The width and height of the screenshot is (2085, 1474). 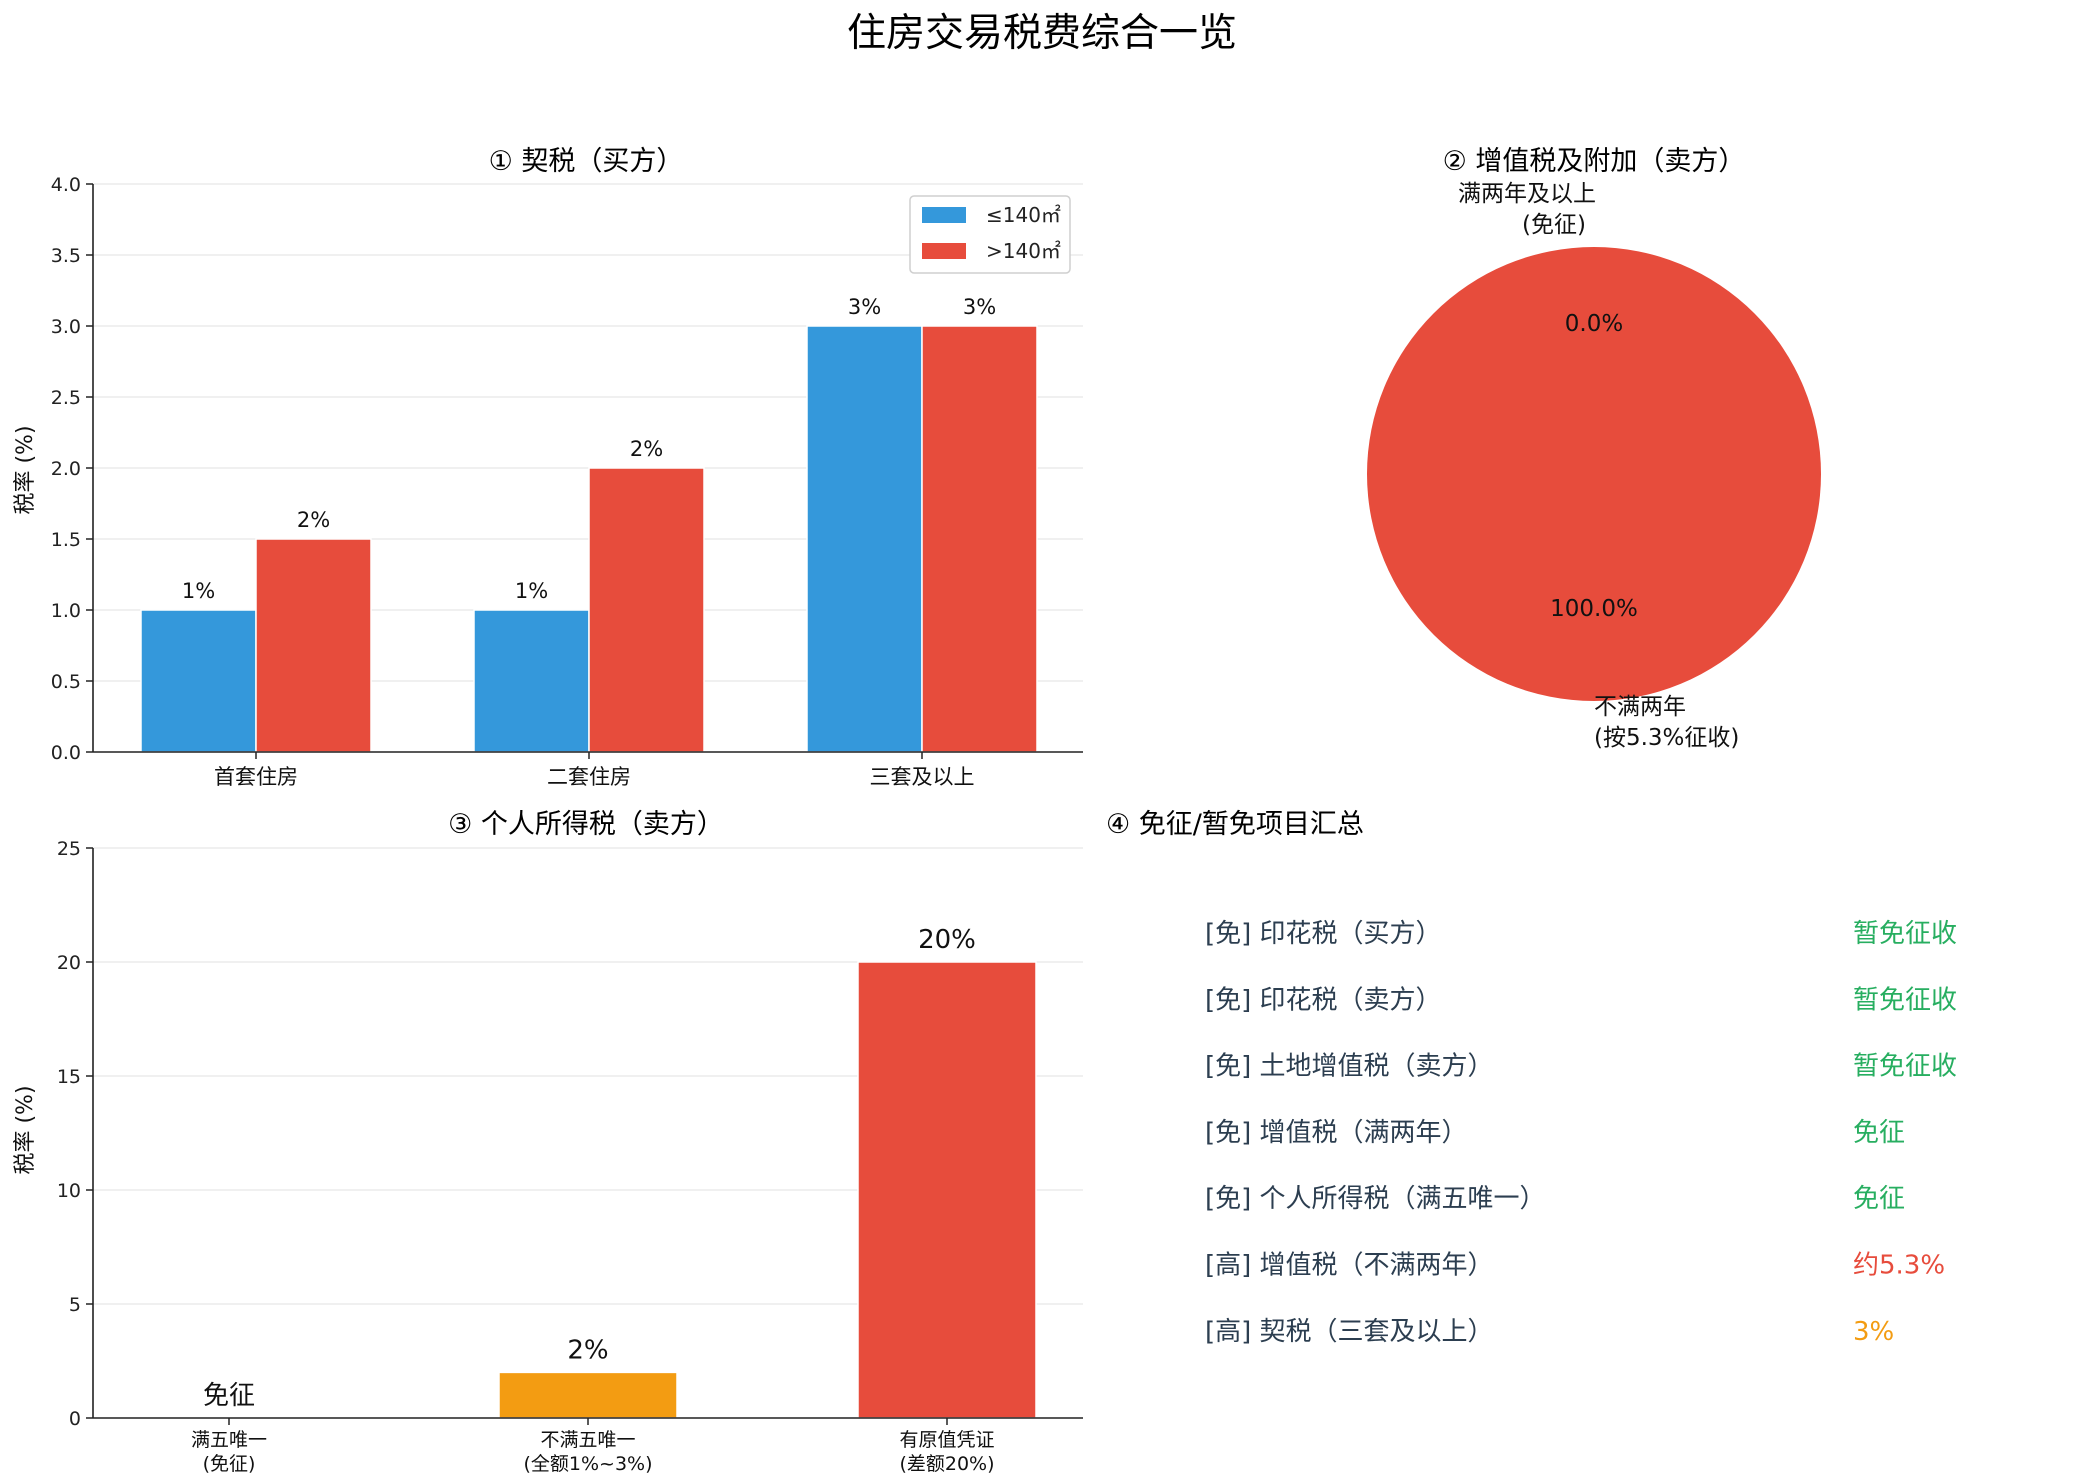 What do you see at coordinates (66, 256) in the screenshot?
I see `y-tick-label: 3.5` at bounding box center [66, 256].